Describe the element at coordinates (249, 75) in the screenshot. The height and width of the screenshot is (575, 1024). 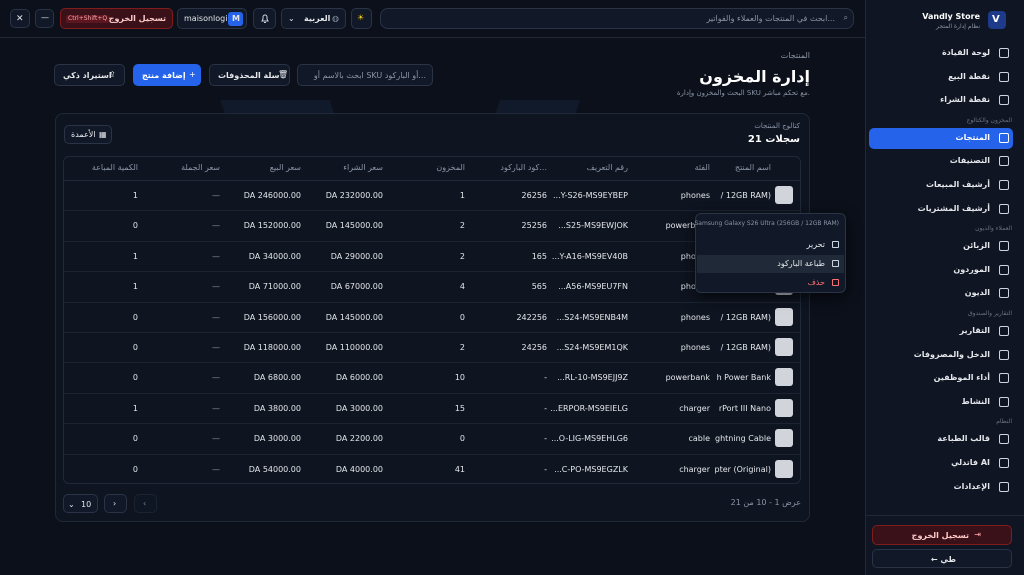
I see `trash-button: سلة المحذوفات 🗑` at that location.